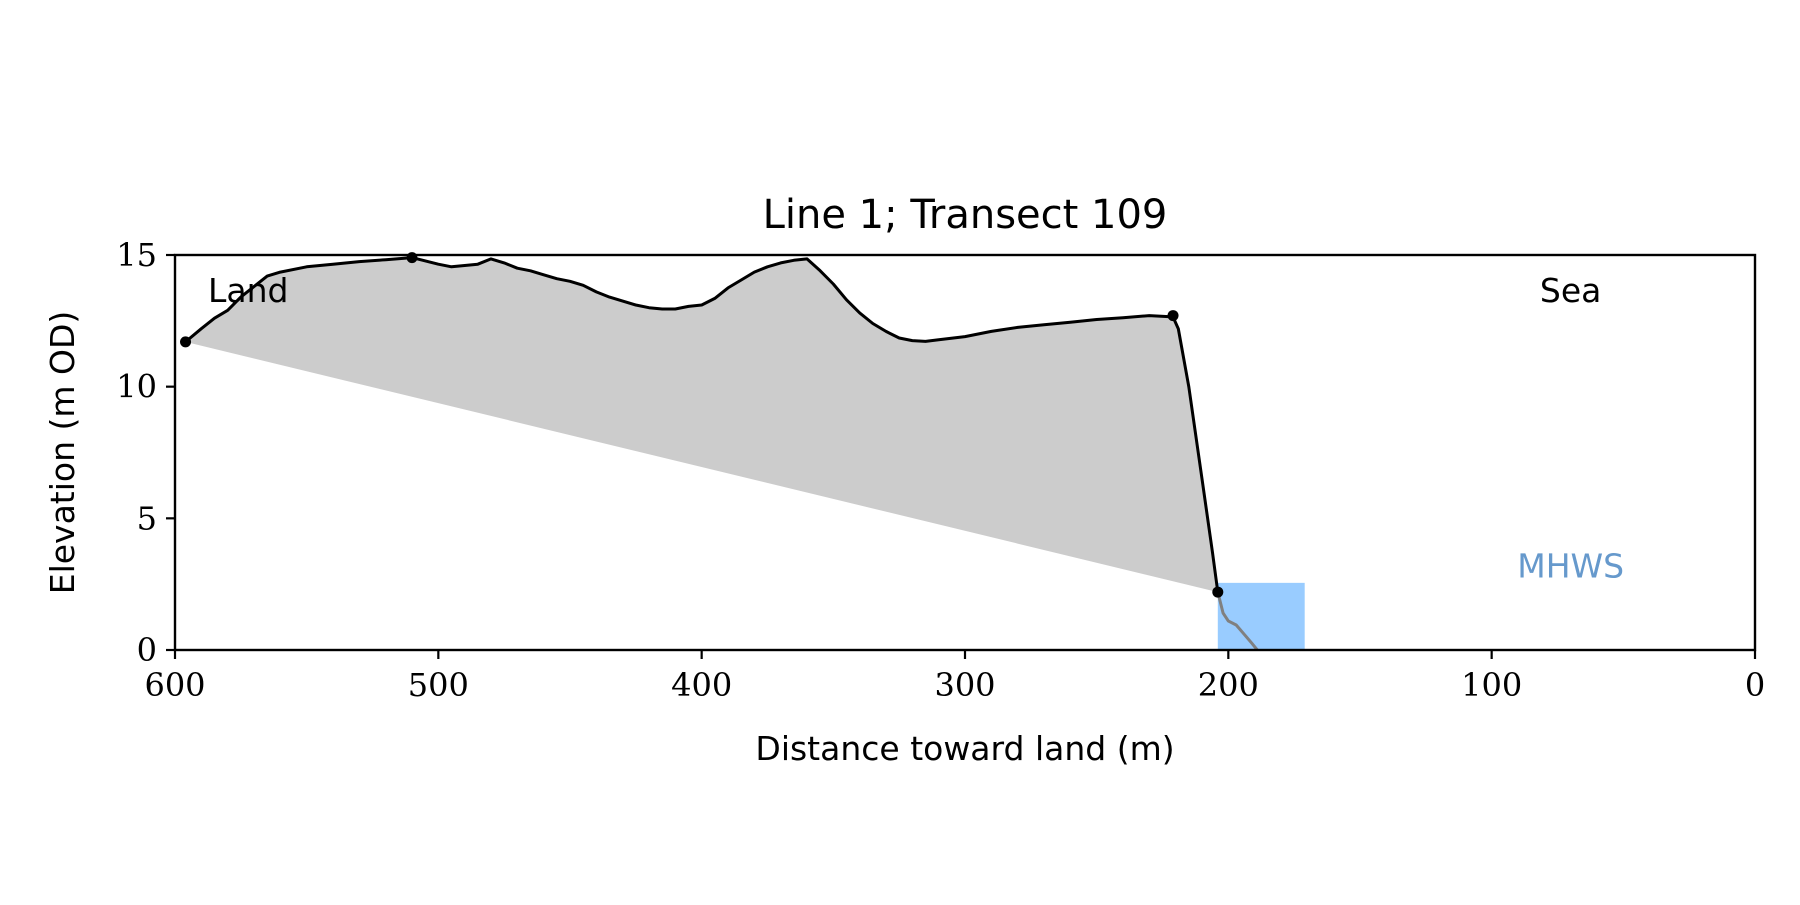  What do you see at coordinates (147, 518) in the screenshot?
I see `y-tick-label-5: 5` at bounding box center [147, 518].